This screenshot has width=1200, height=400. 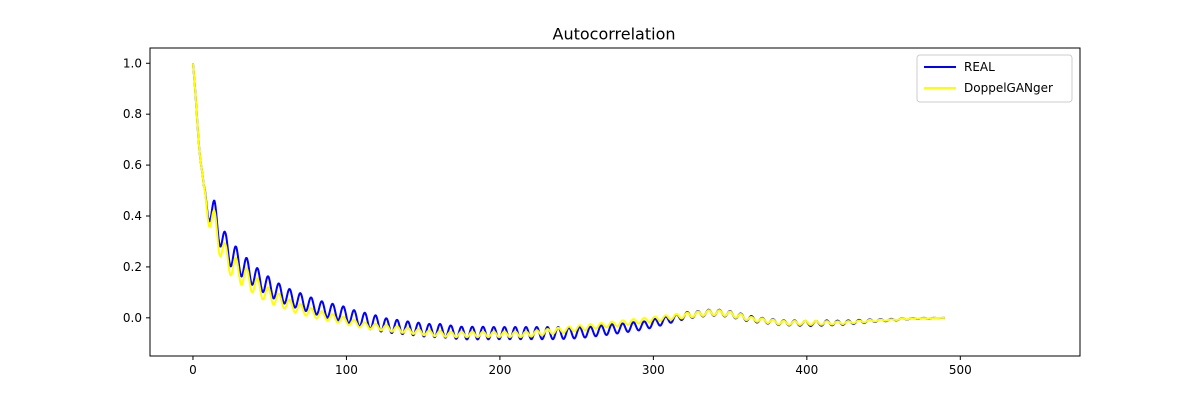 I want to click on y-tick-label: 0.6, so click(x=132, y=165).